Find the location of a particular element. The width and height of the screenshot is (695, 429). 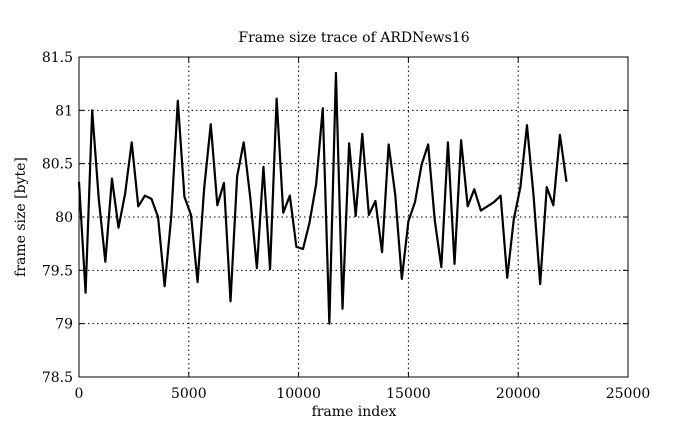

y-tick-label: 80 is located at coordinates (64, 218).